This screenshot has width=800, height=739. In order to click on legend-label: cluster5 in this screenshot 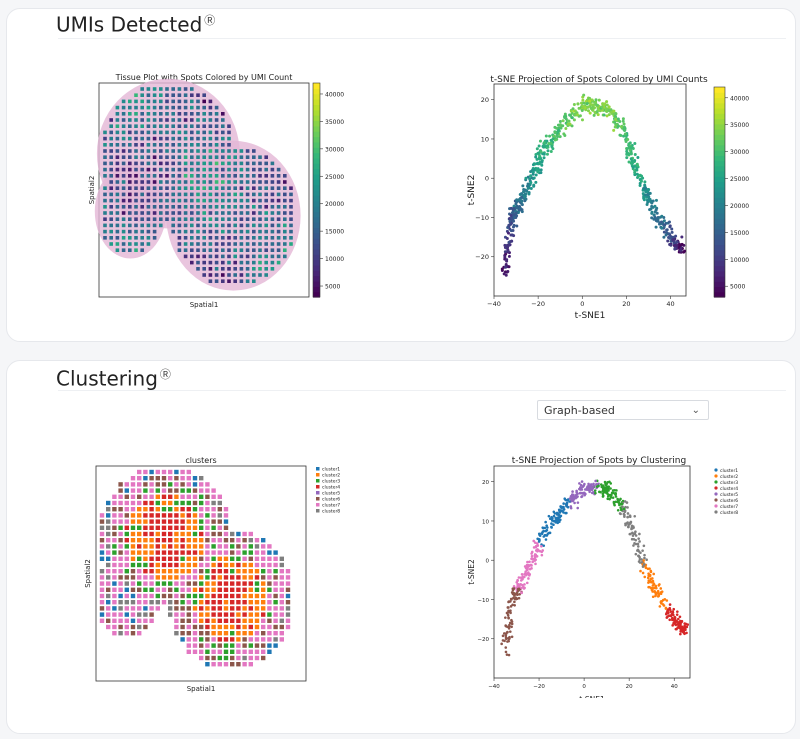, I will do `click(729, 495)`.